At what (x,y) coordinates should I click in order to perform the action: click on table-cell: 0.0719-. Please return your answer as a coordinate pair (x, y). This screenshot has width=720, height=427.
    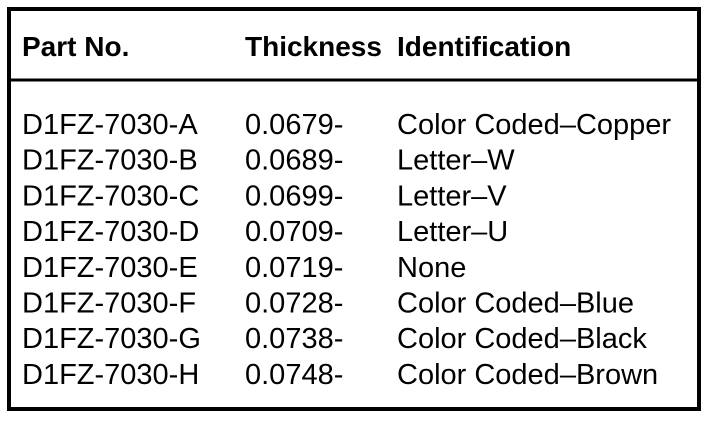
    Looking at the image, I should click on (294, 268).